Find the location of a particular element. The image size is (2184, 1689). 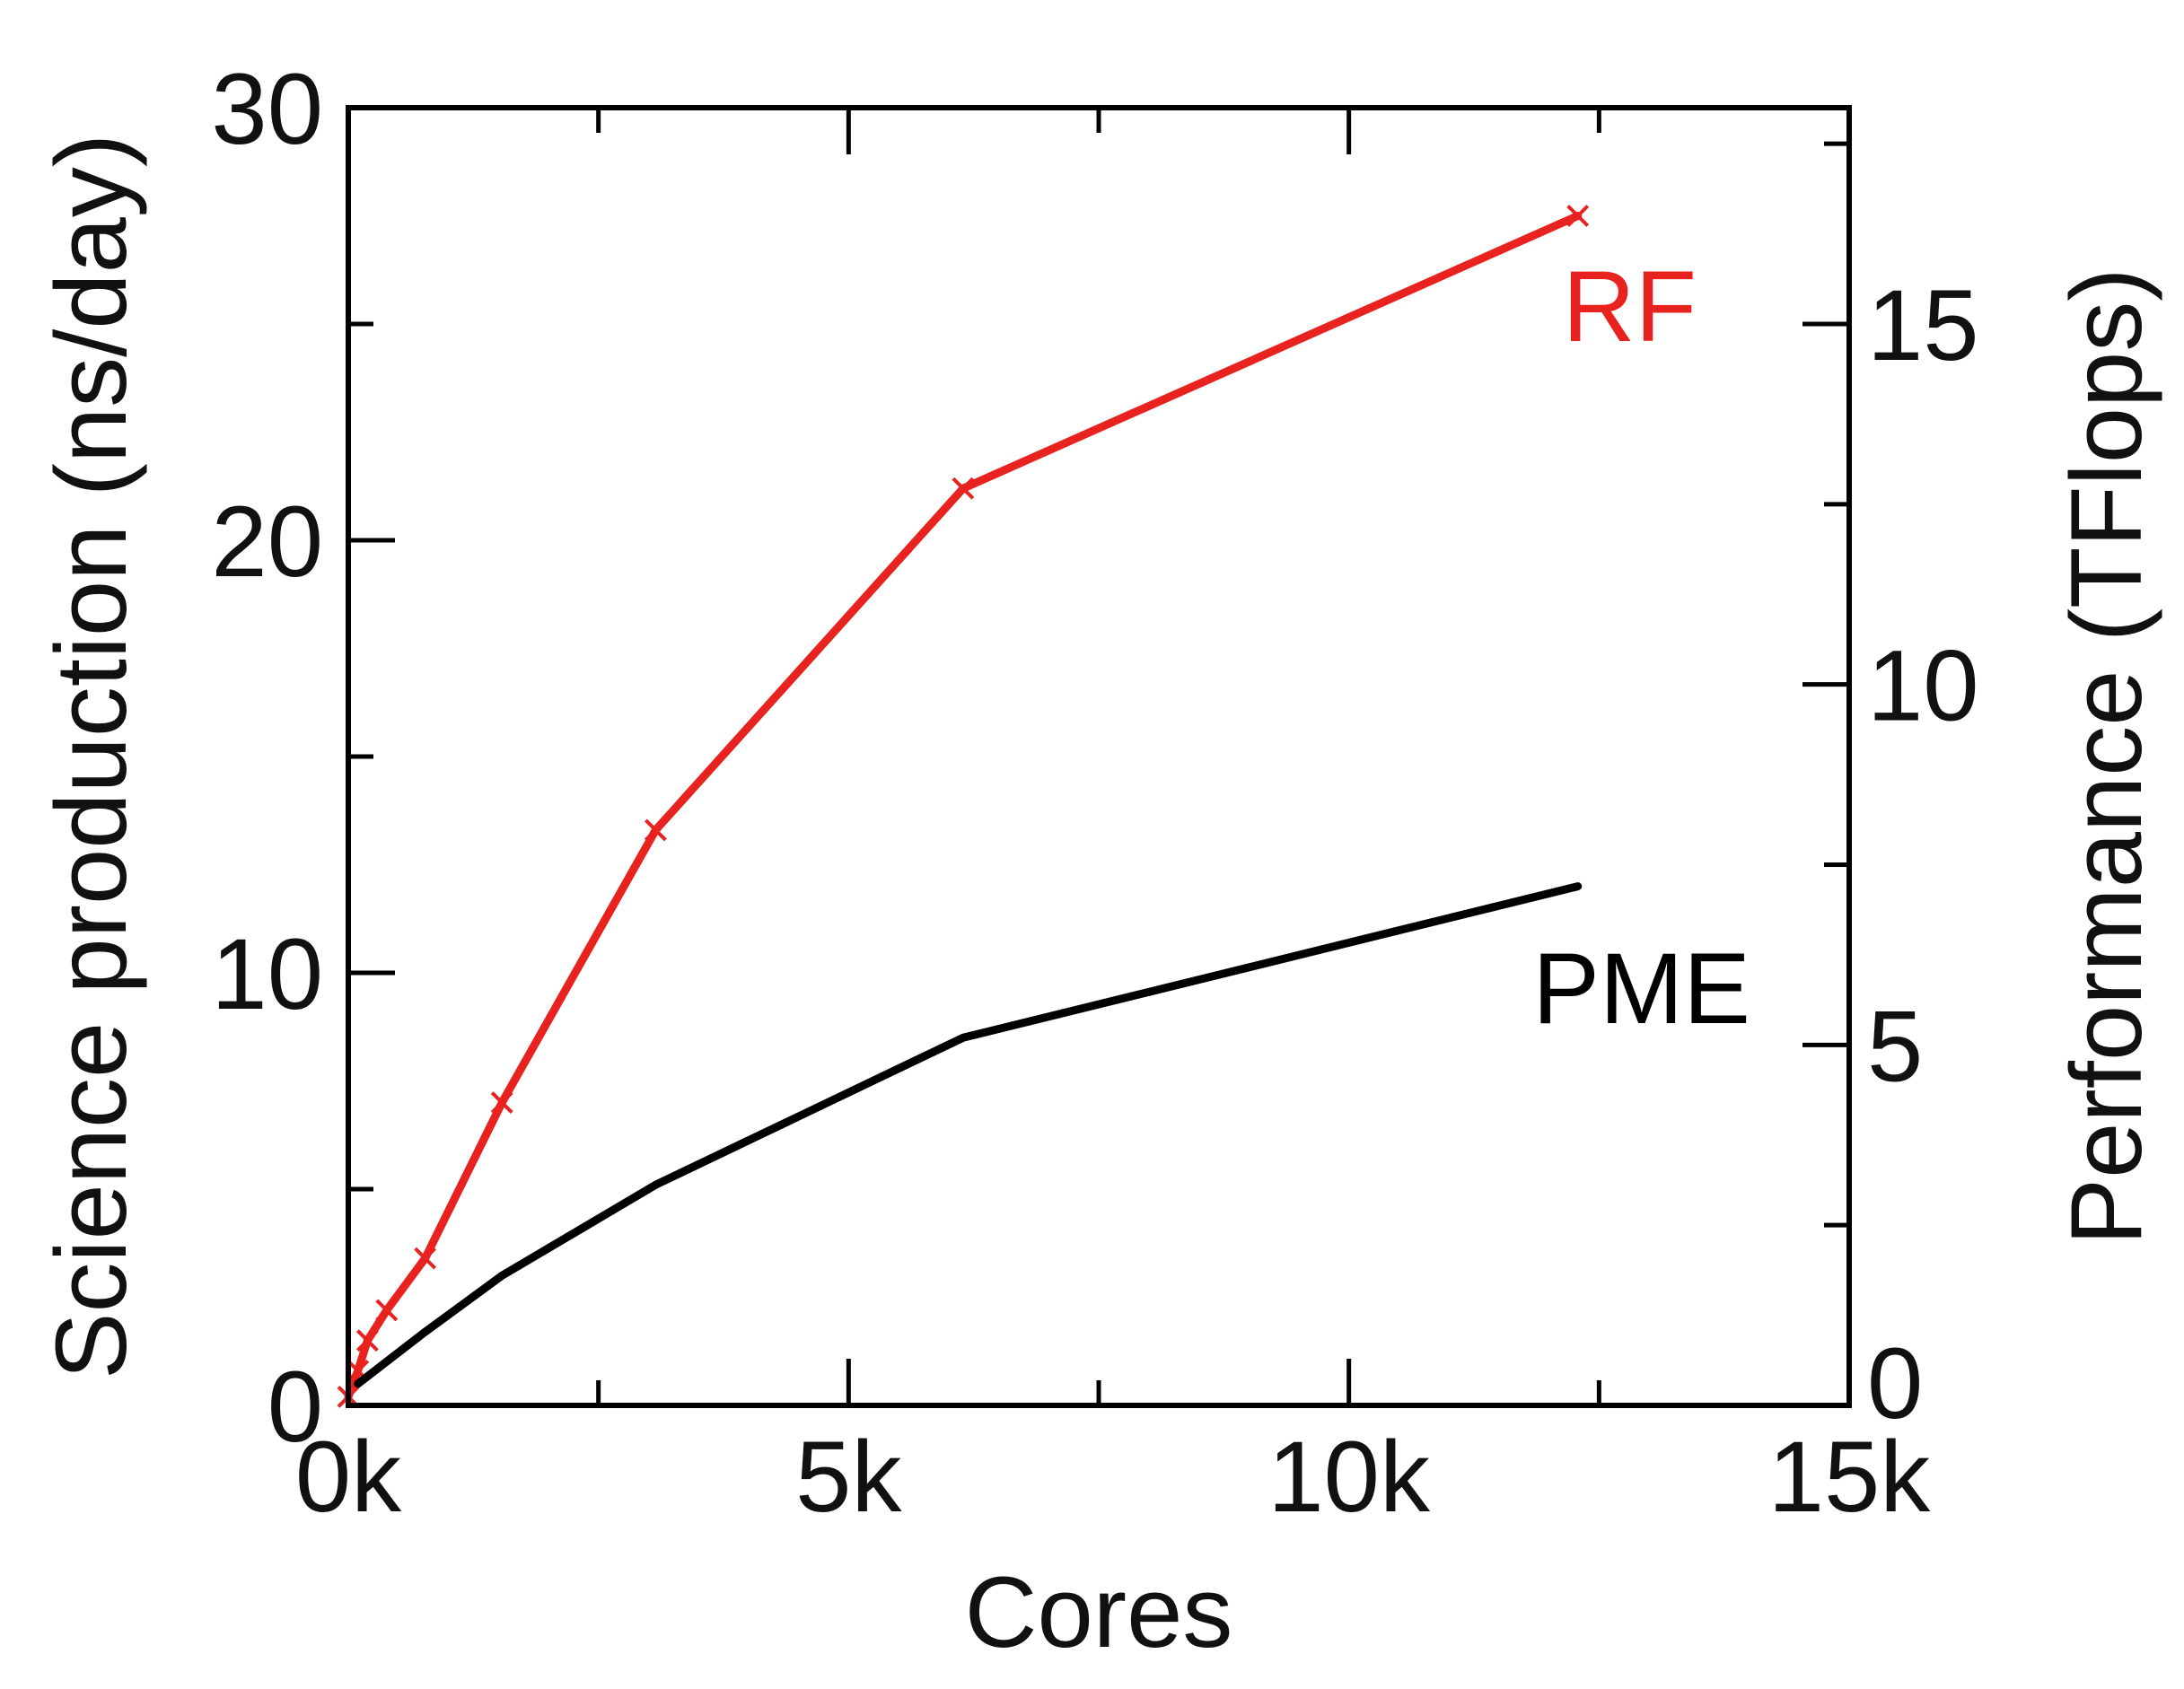

x-axis-title: Cores is located at coordinates (1099, 1612).